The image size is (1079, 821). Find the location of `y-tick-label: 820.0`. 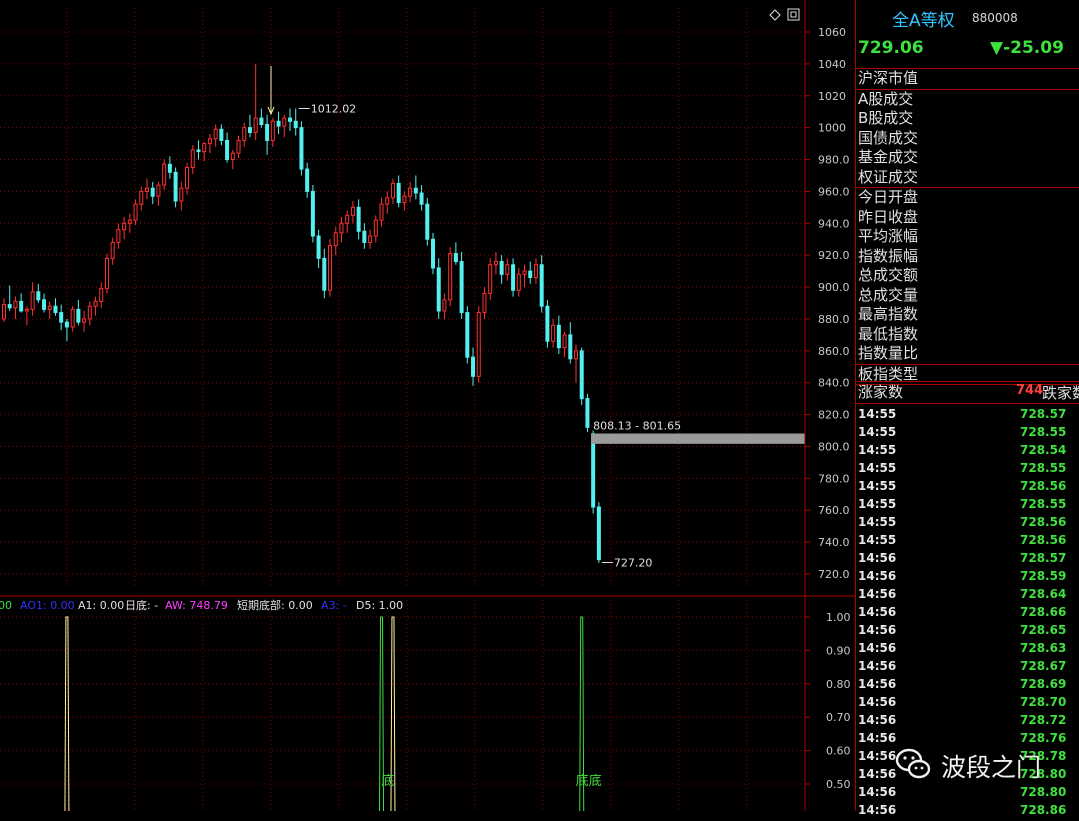

y-tick-label: 820.0 is located at coordinates (834, 415).